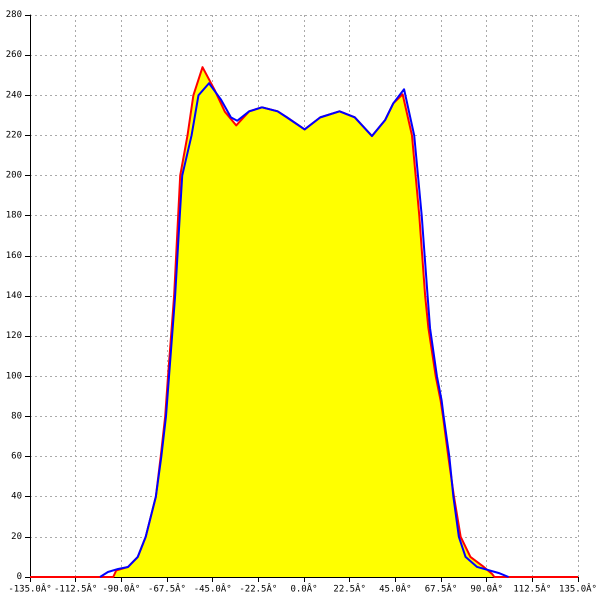 Image resolution: width=600 pixels, height=600 pixels. I want to click on x-tick-label: -67.5Â°, so click(167, 588).